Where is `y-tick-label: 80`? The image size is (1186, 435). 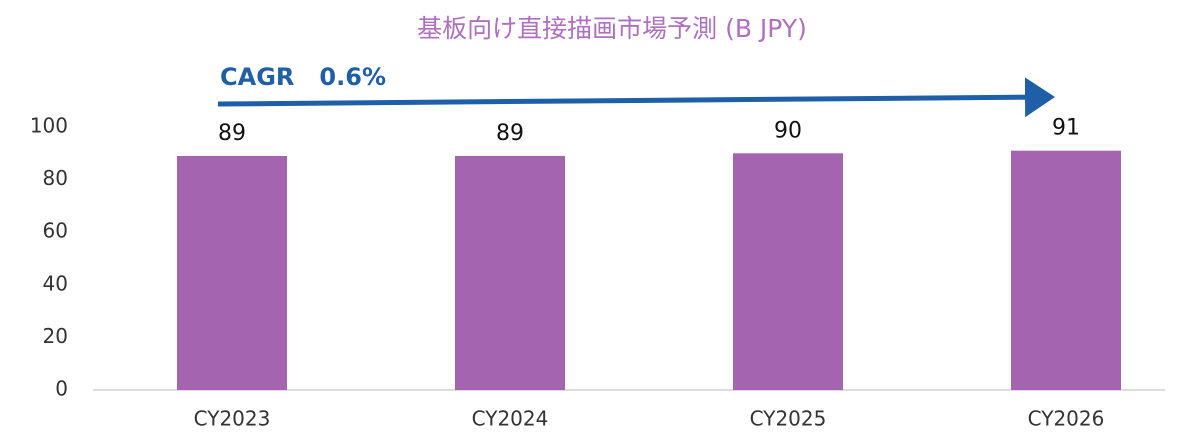
y-tick-label: 80 is located at coordinates (55, 178).